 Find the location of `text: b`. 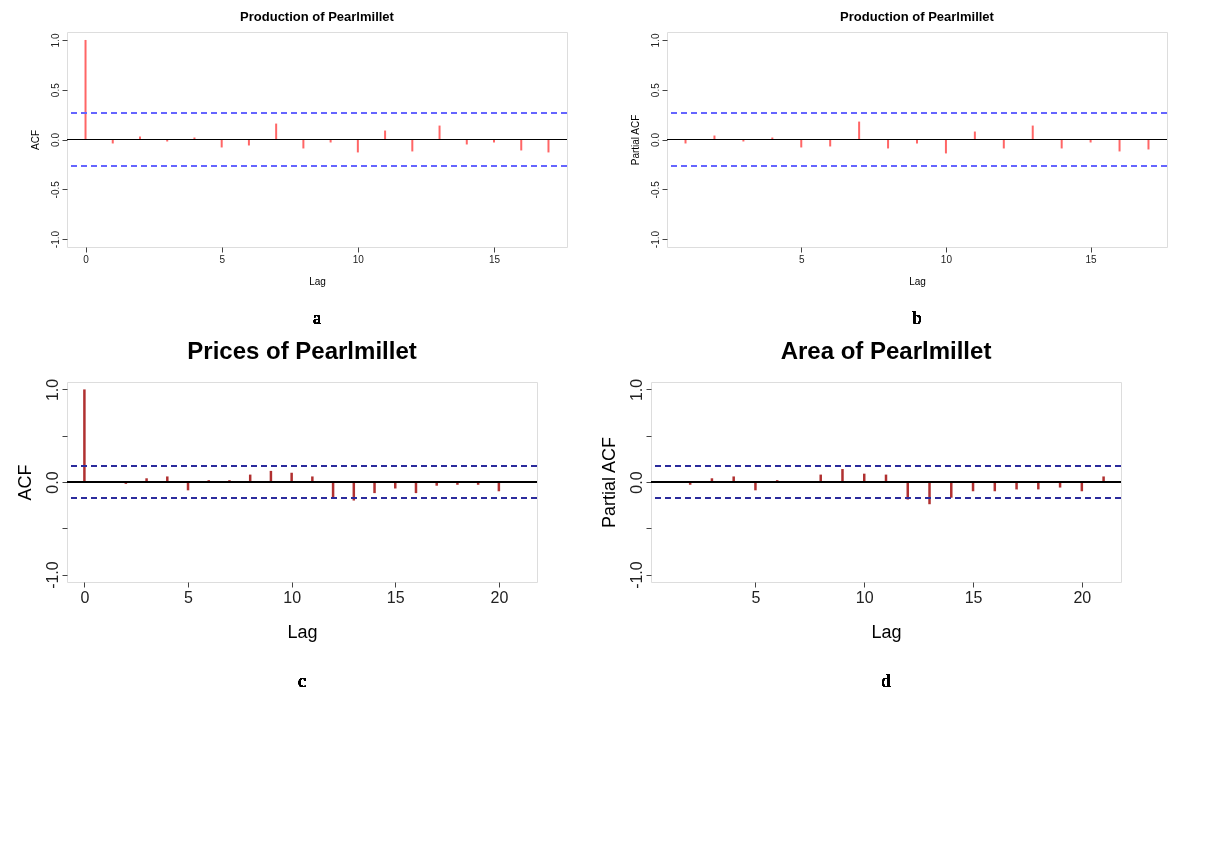

text: b is located at coordinates (917, 318).